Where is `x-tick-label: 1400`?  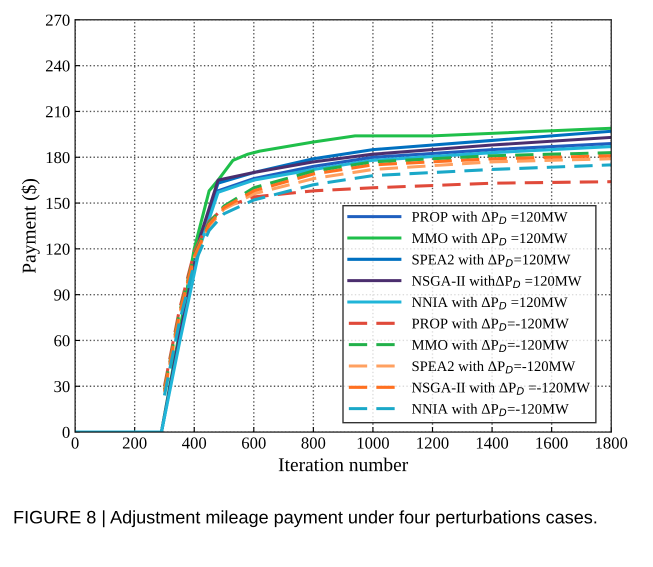
x-tick-label: 1400 is located at coordinates (492, 443).